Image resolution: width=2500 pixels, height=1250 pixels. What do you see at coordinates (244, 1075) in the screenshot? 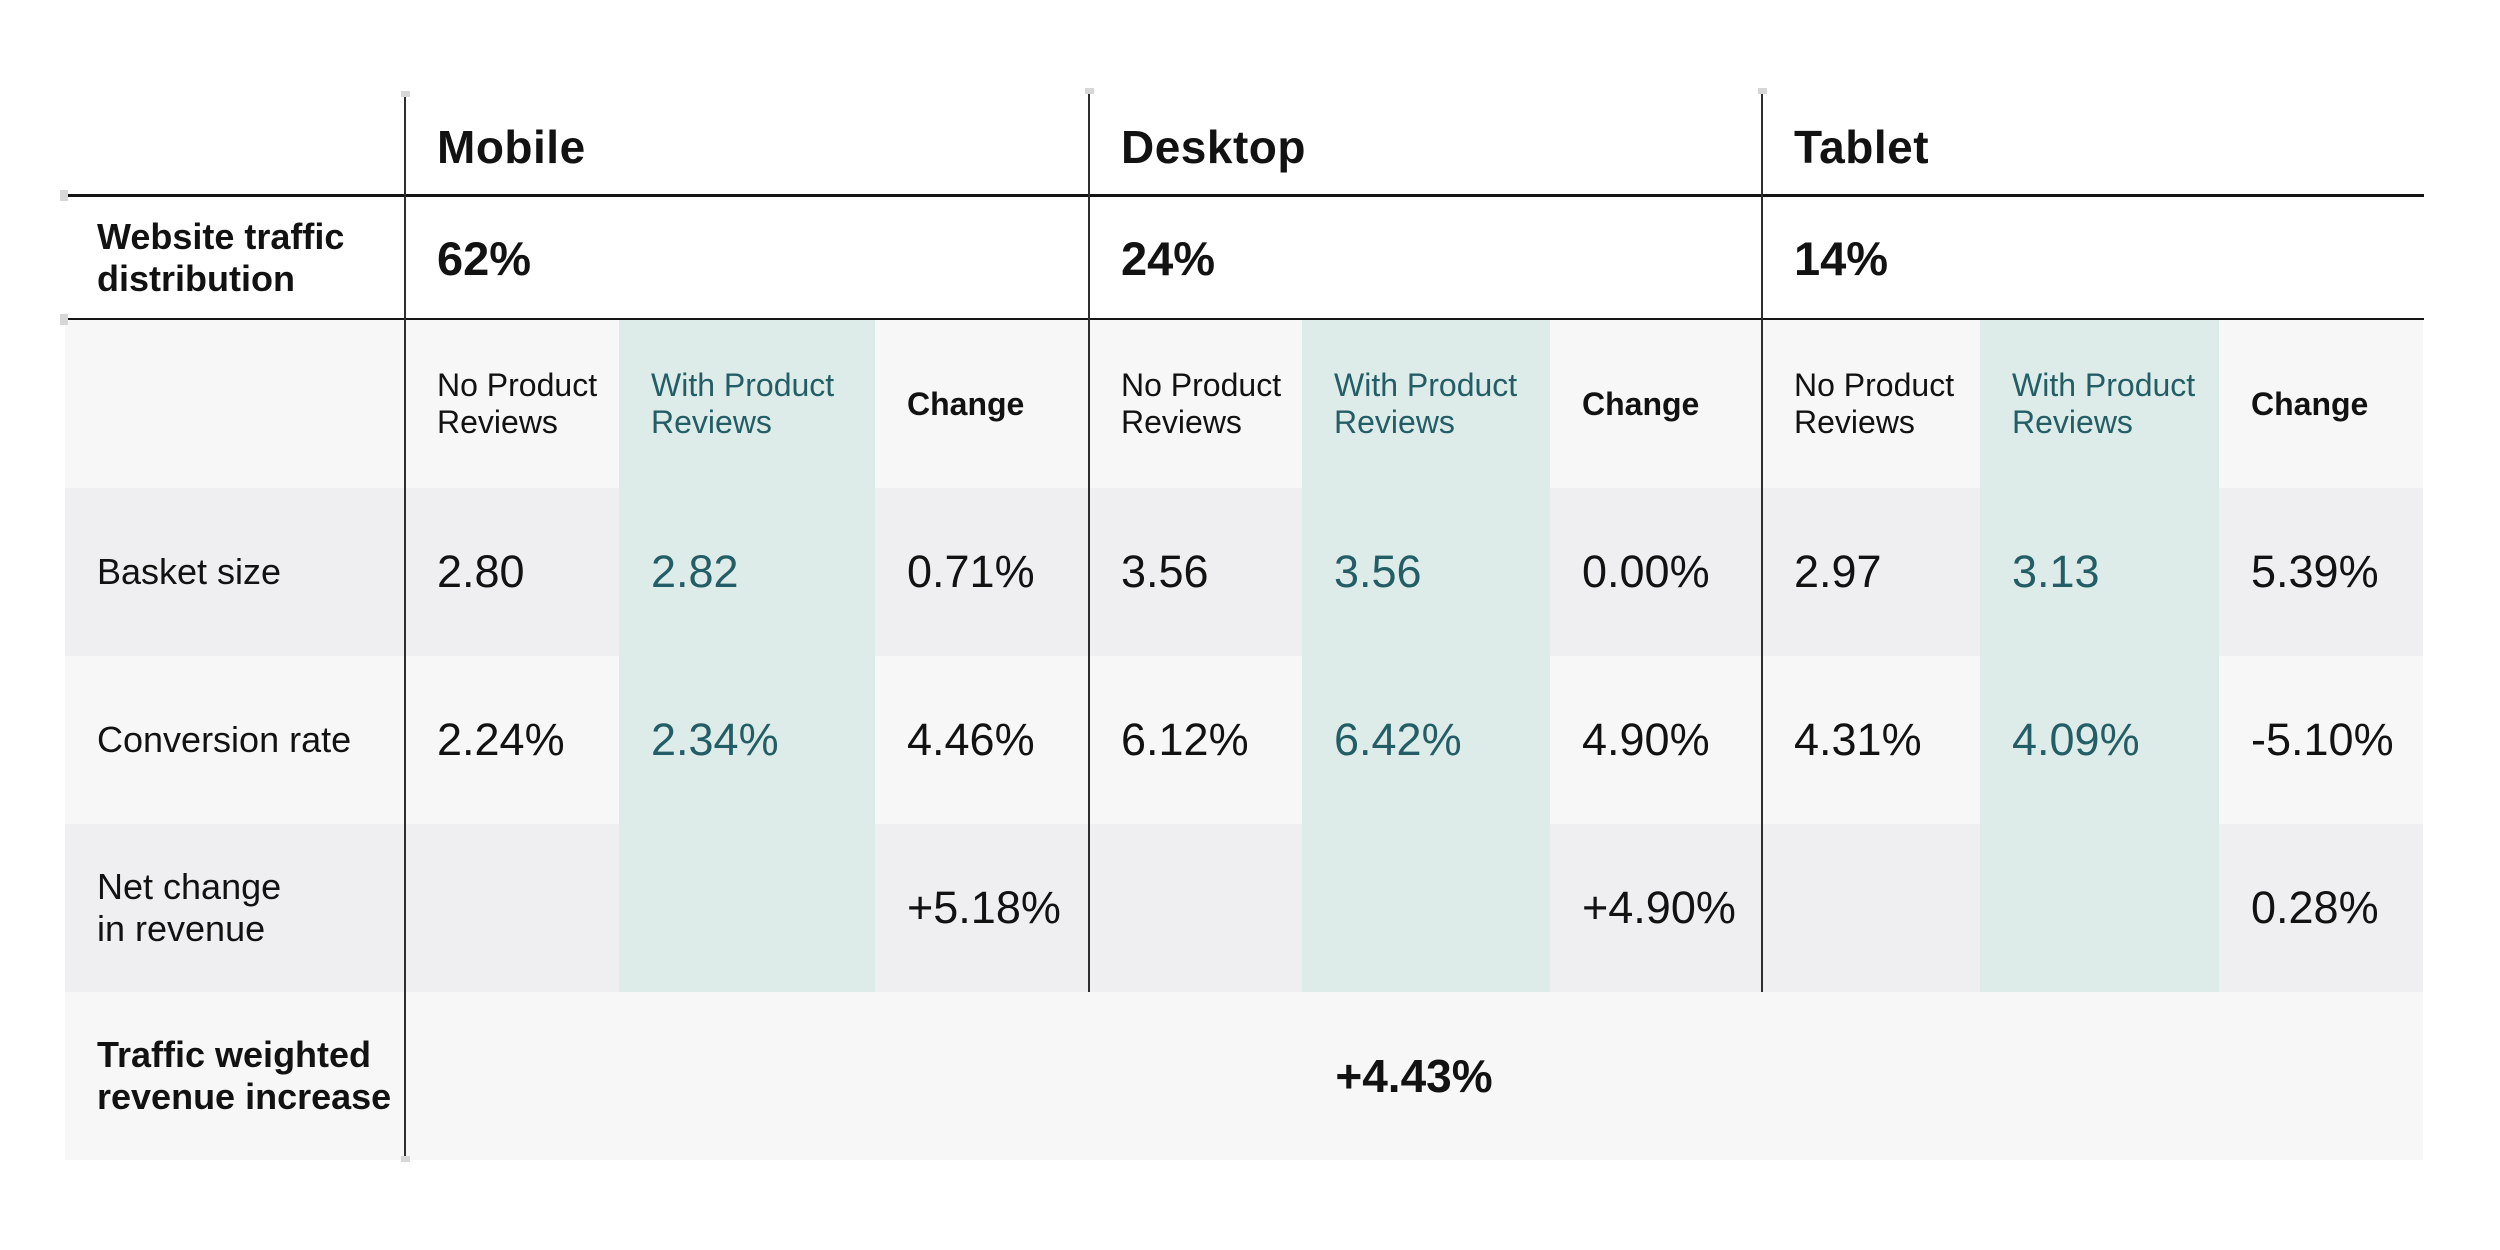
I see `row-label-traffic-weighted: Traffic weighted revenue increase` at bounding box center [244, 1075].